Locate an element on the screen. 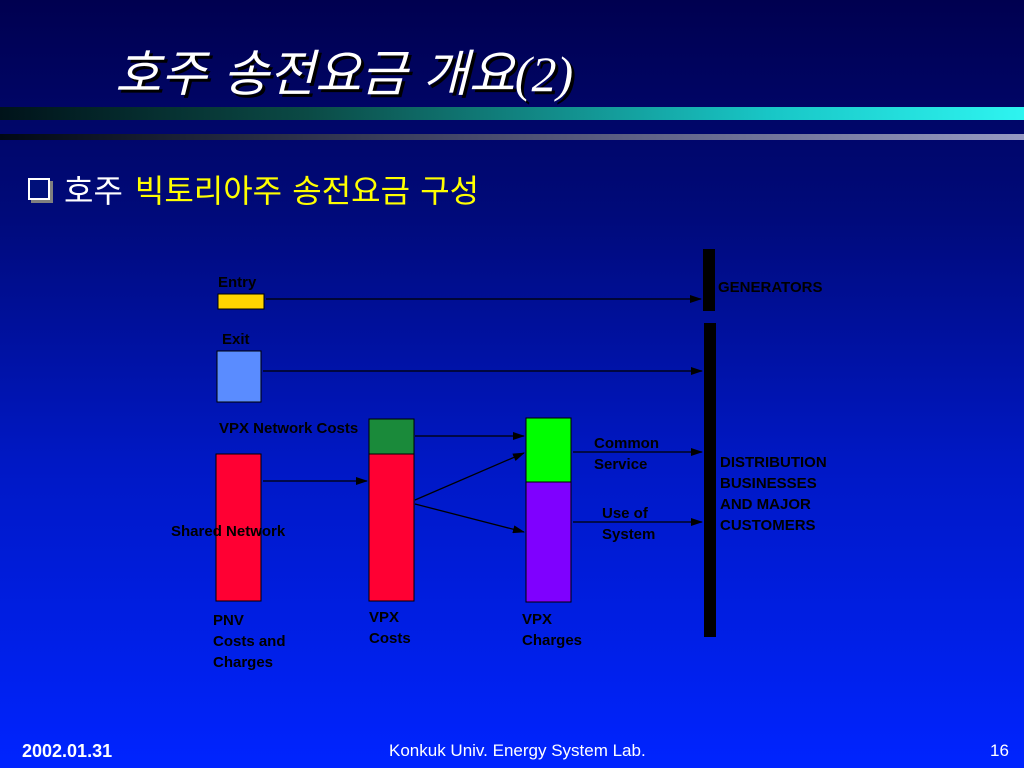  title-number: (2) is located at coordinates (544, 74).